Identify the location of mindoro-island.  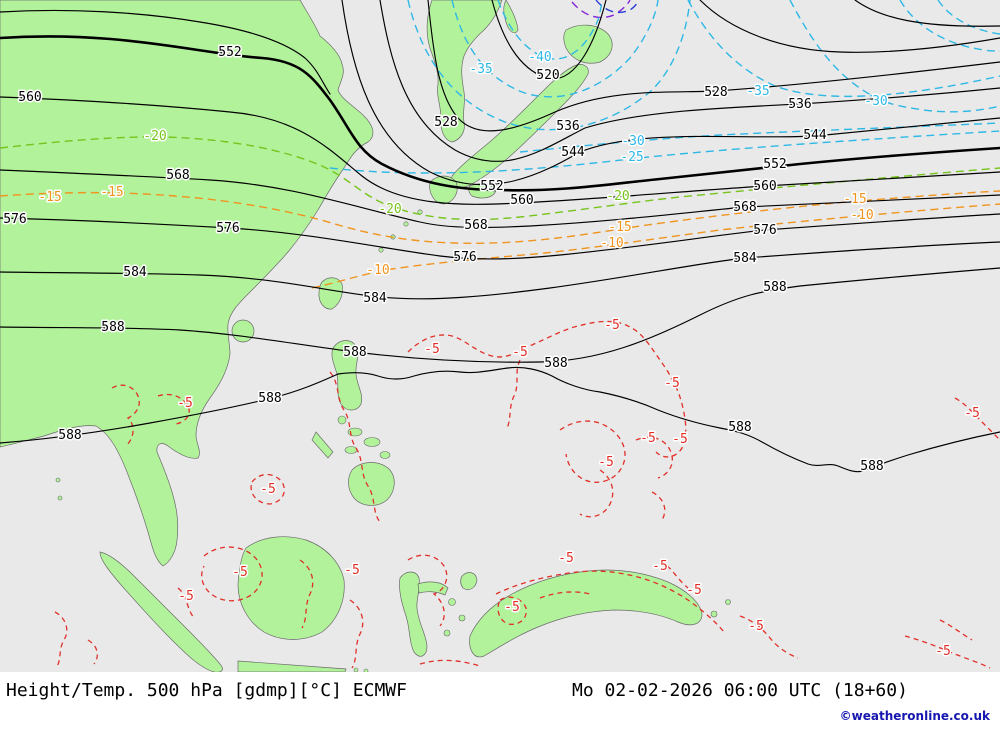
(342, 420).